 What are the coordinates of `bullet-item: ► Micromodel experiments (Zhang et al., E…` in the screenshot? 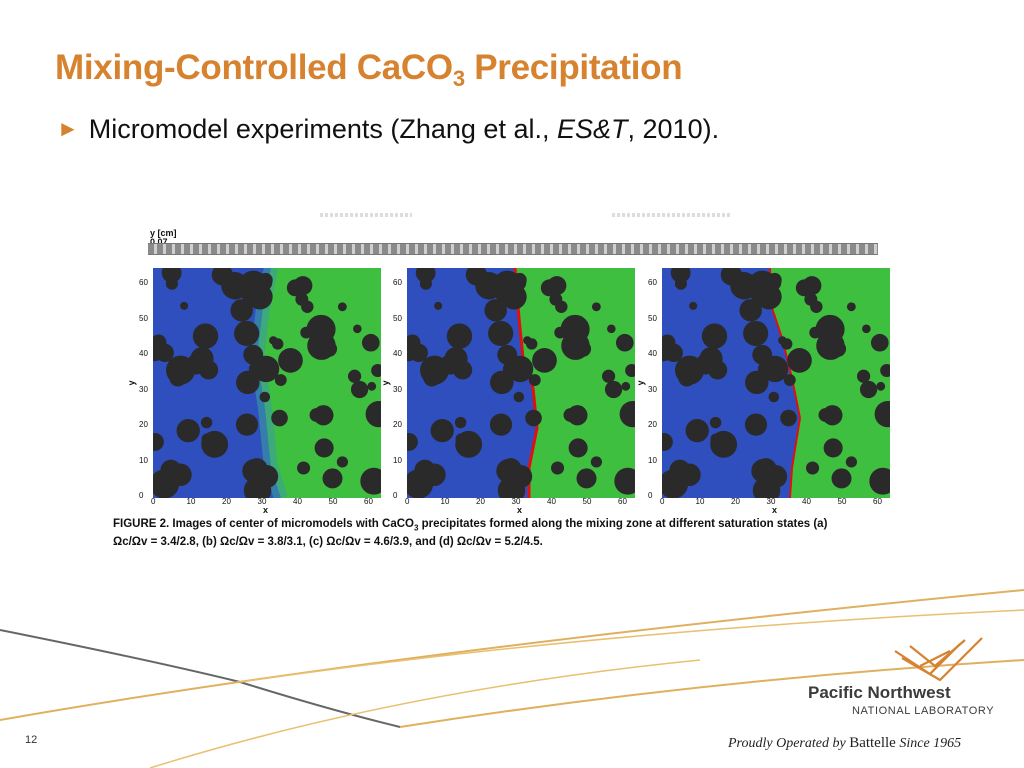 It's located at (388, 129).